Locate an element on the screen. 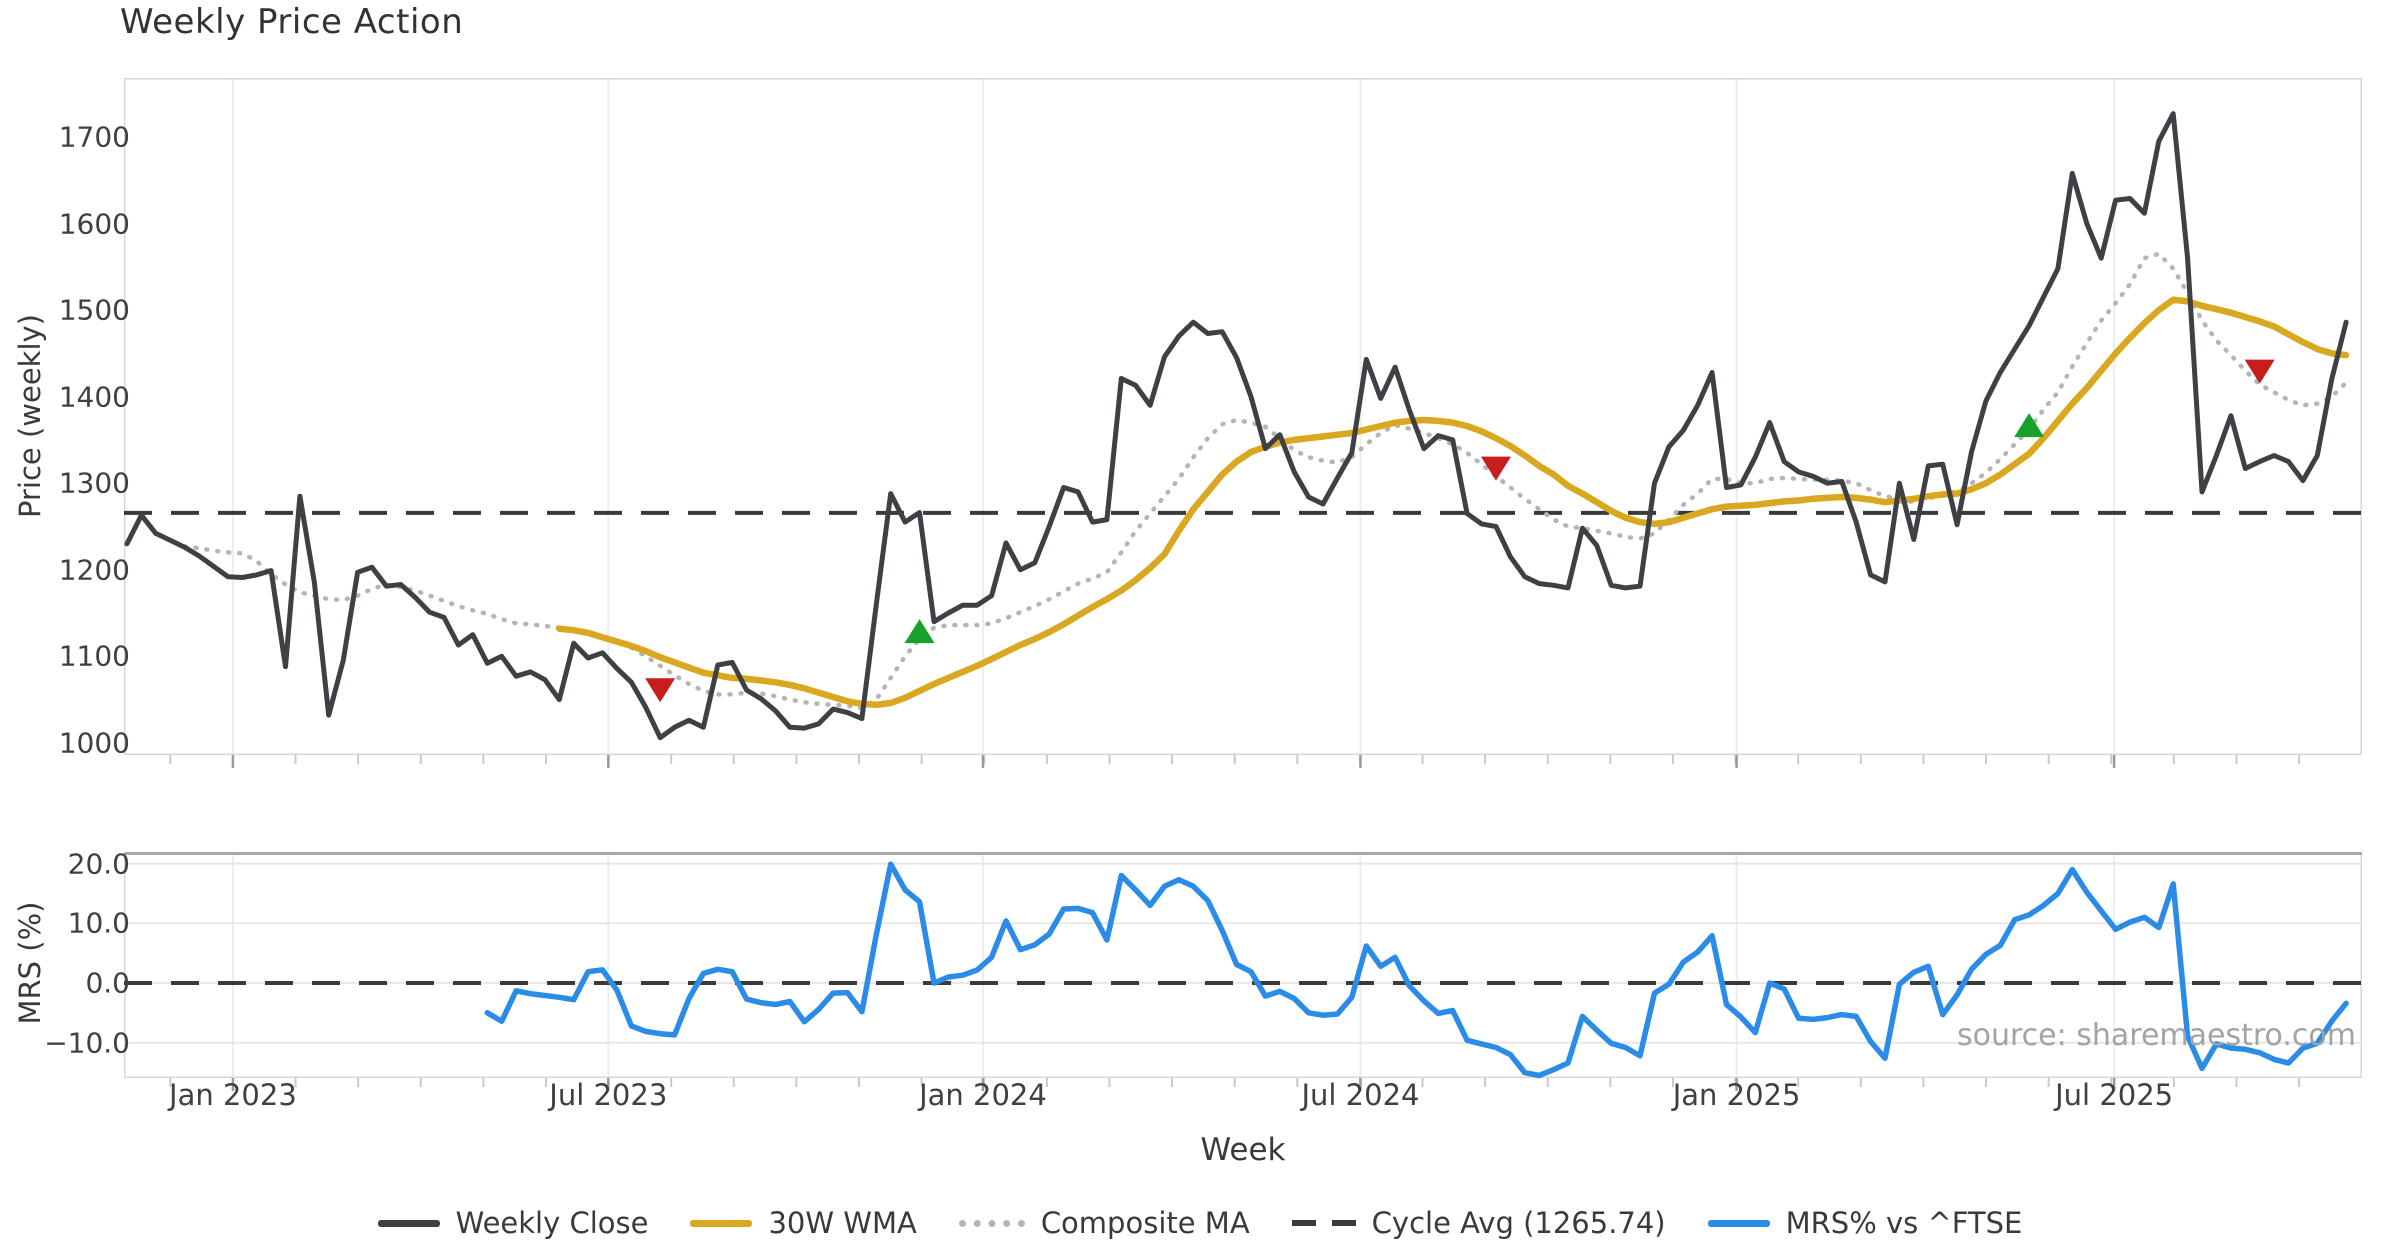 This screenshot has width=2400, height=1260. price-y-tick-label: 1500 is located at coordinates (94, 310).